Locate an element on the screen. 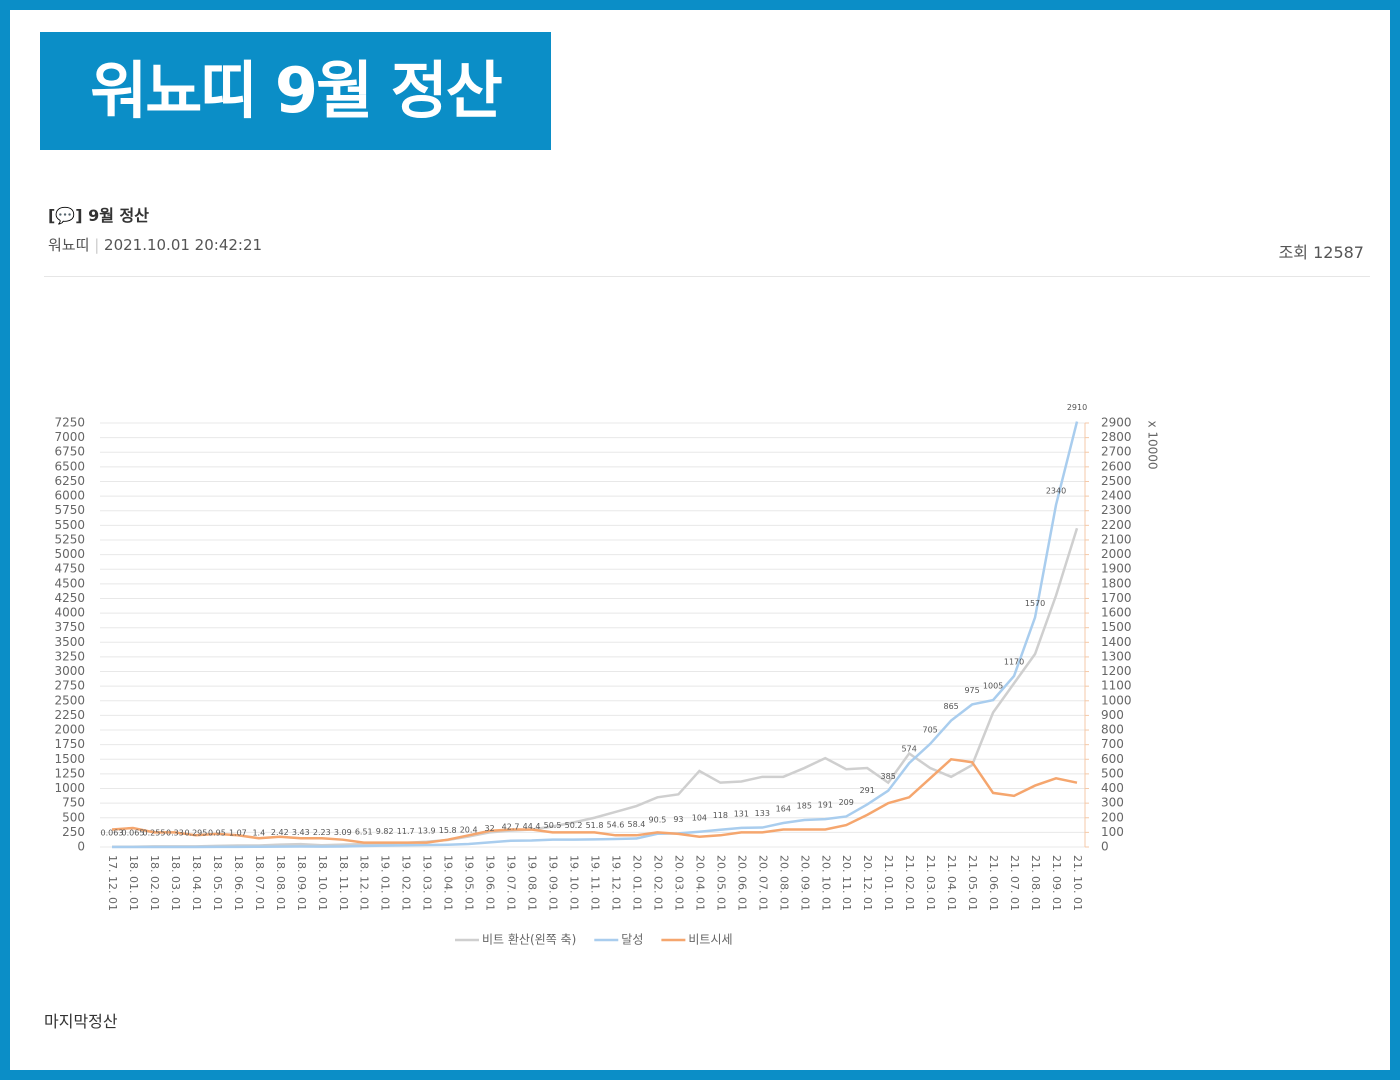  x-tick-label: 18. 10. 01 is located at coordinates (322, 883).